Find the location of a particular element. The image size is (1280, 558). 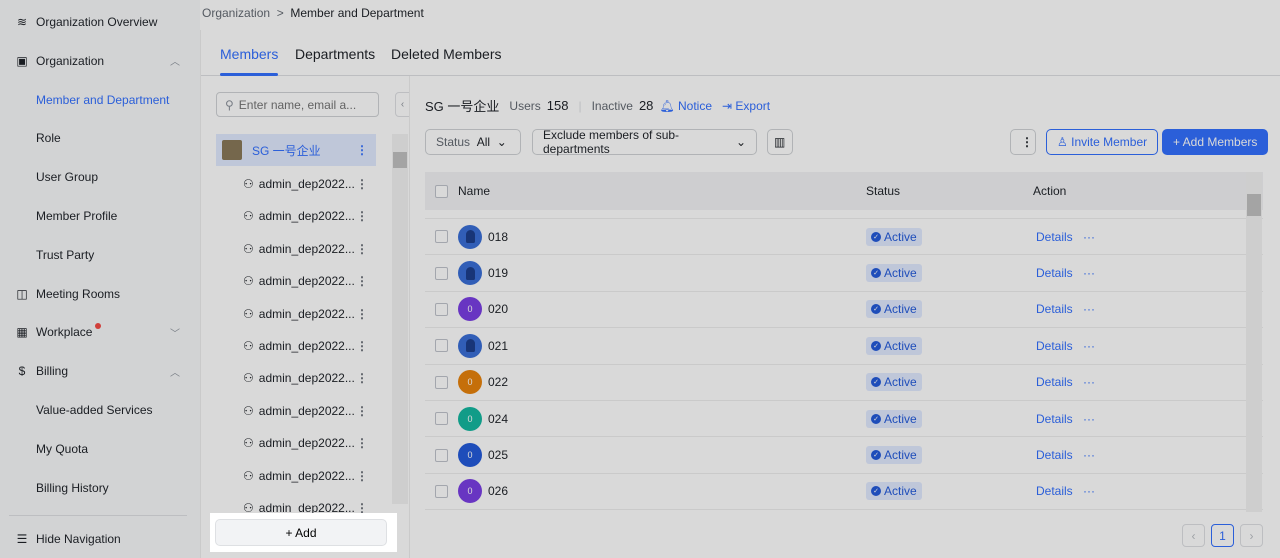

more-actions-button: ⋮ is located at coordinates (1023, 142).